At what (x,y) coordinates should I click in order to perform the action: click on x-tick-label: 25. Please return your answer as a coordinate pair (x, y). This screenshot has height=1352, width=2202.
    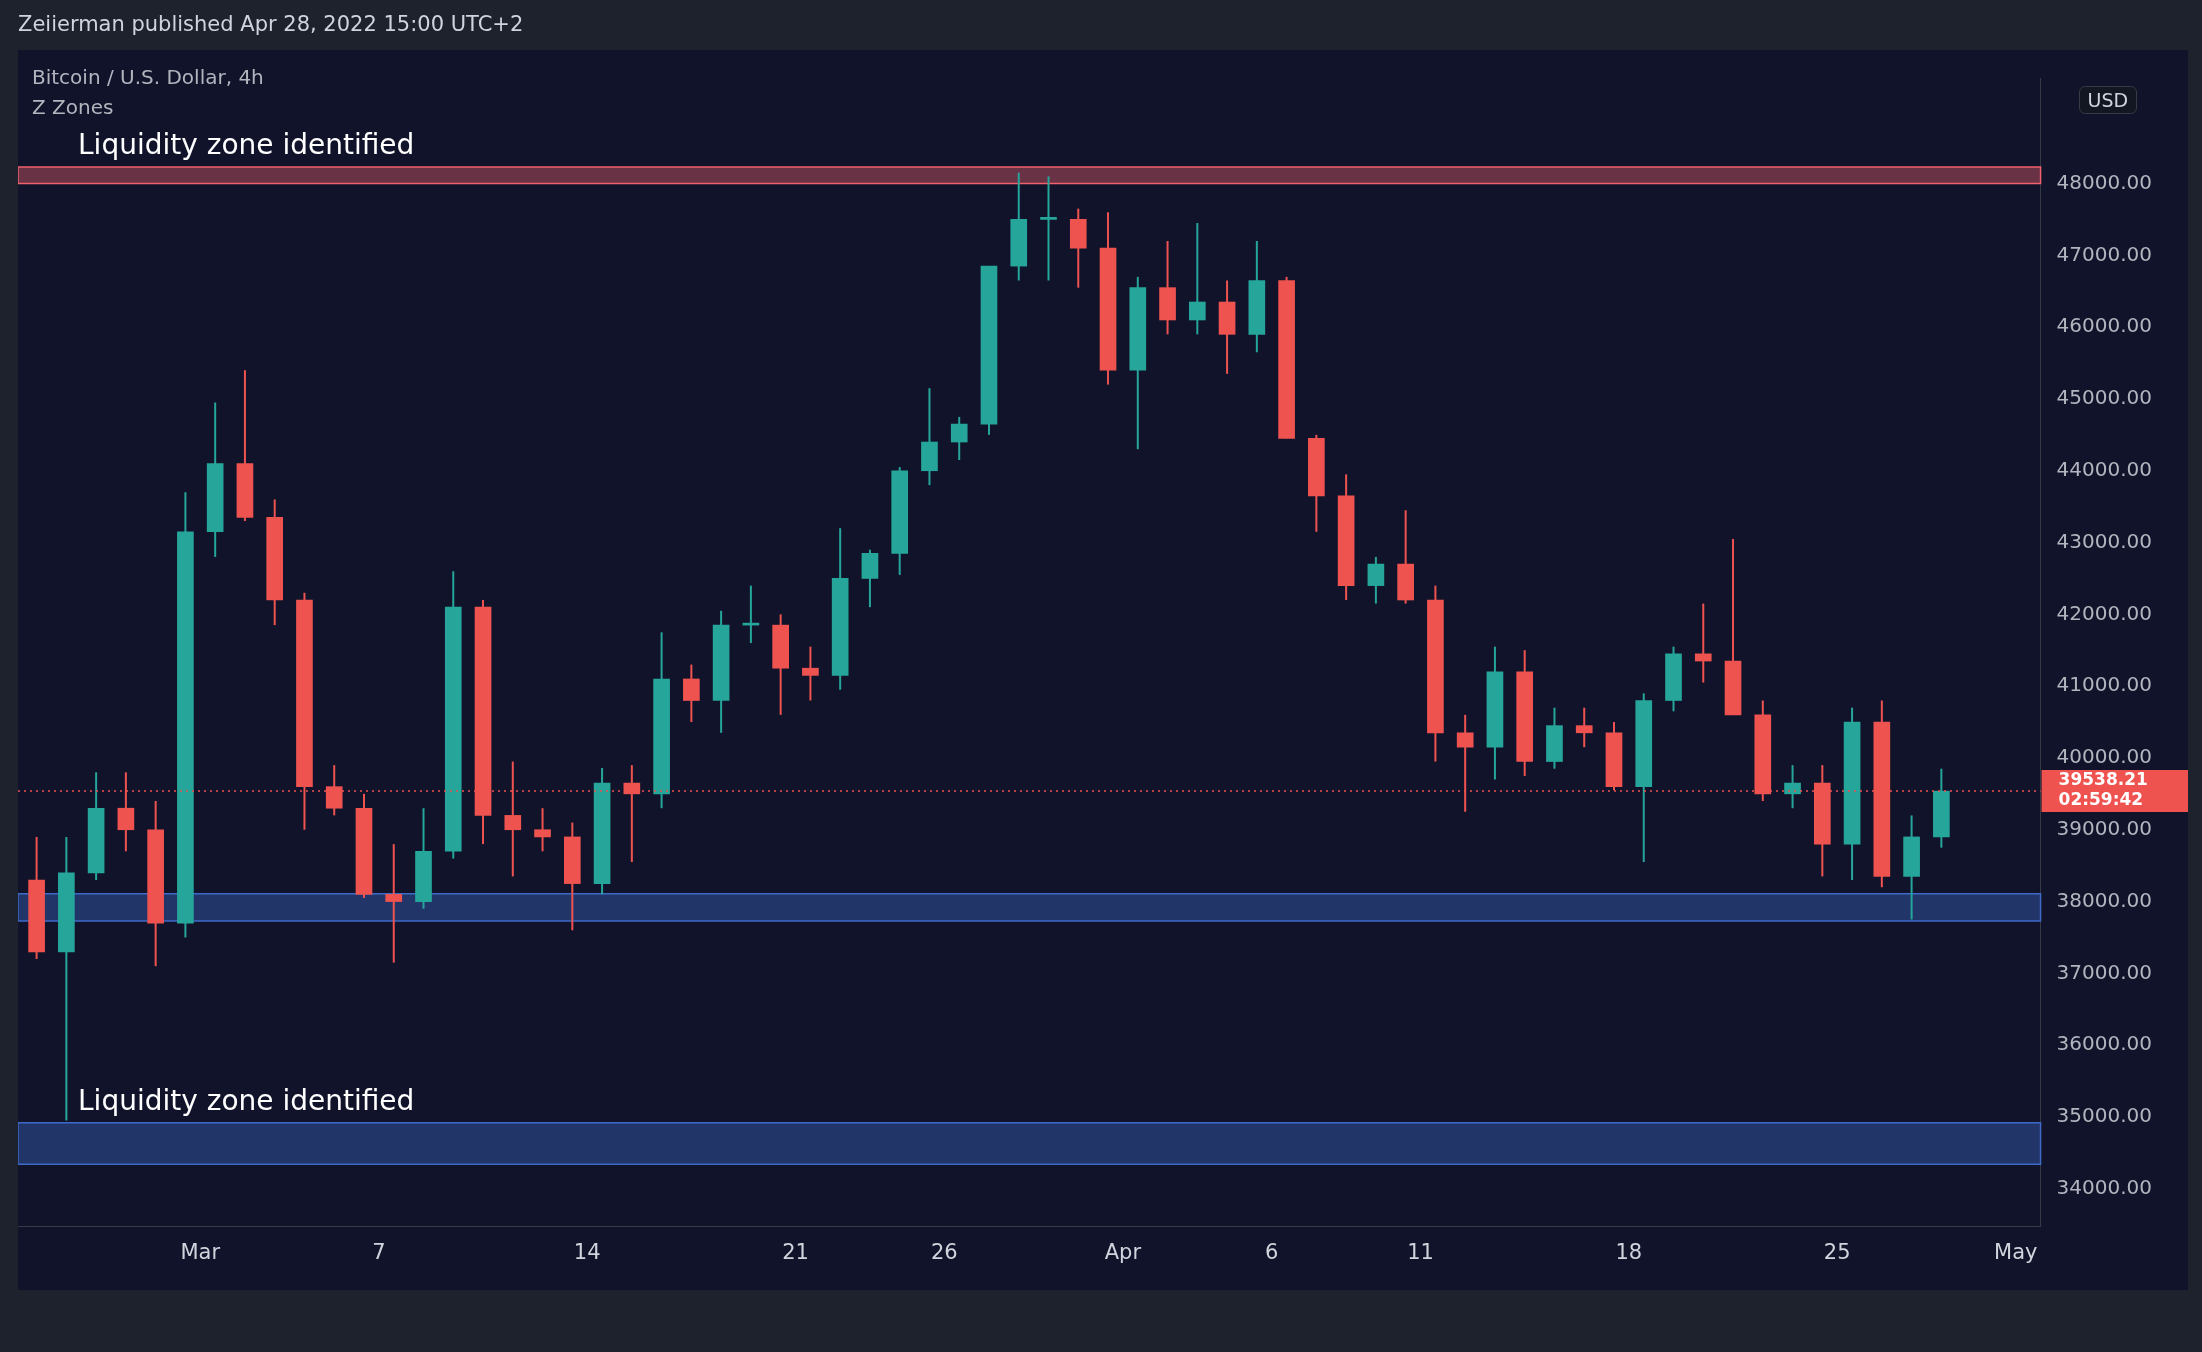
    Looking at the image, I should click on (1837, 1251).